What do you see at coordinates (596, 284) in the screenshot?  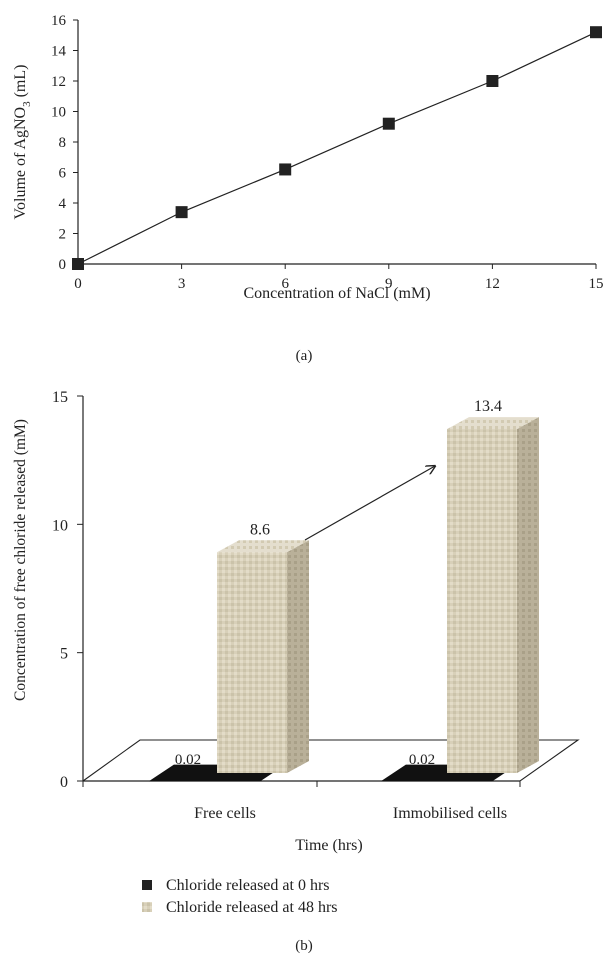 I see `chart-a-x-tick-label: 15` at bounding box center [596, 284].